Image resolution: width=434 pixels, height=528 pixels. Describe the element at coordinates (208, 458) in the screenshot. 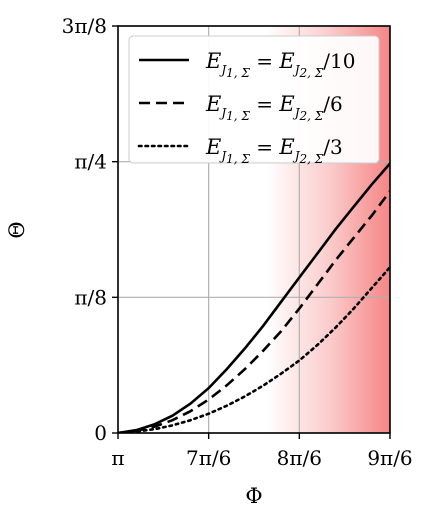

I see `x-tick-label: 7π/6` at that location.